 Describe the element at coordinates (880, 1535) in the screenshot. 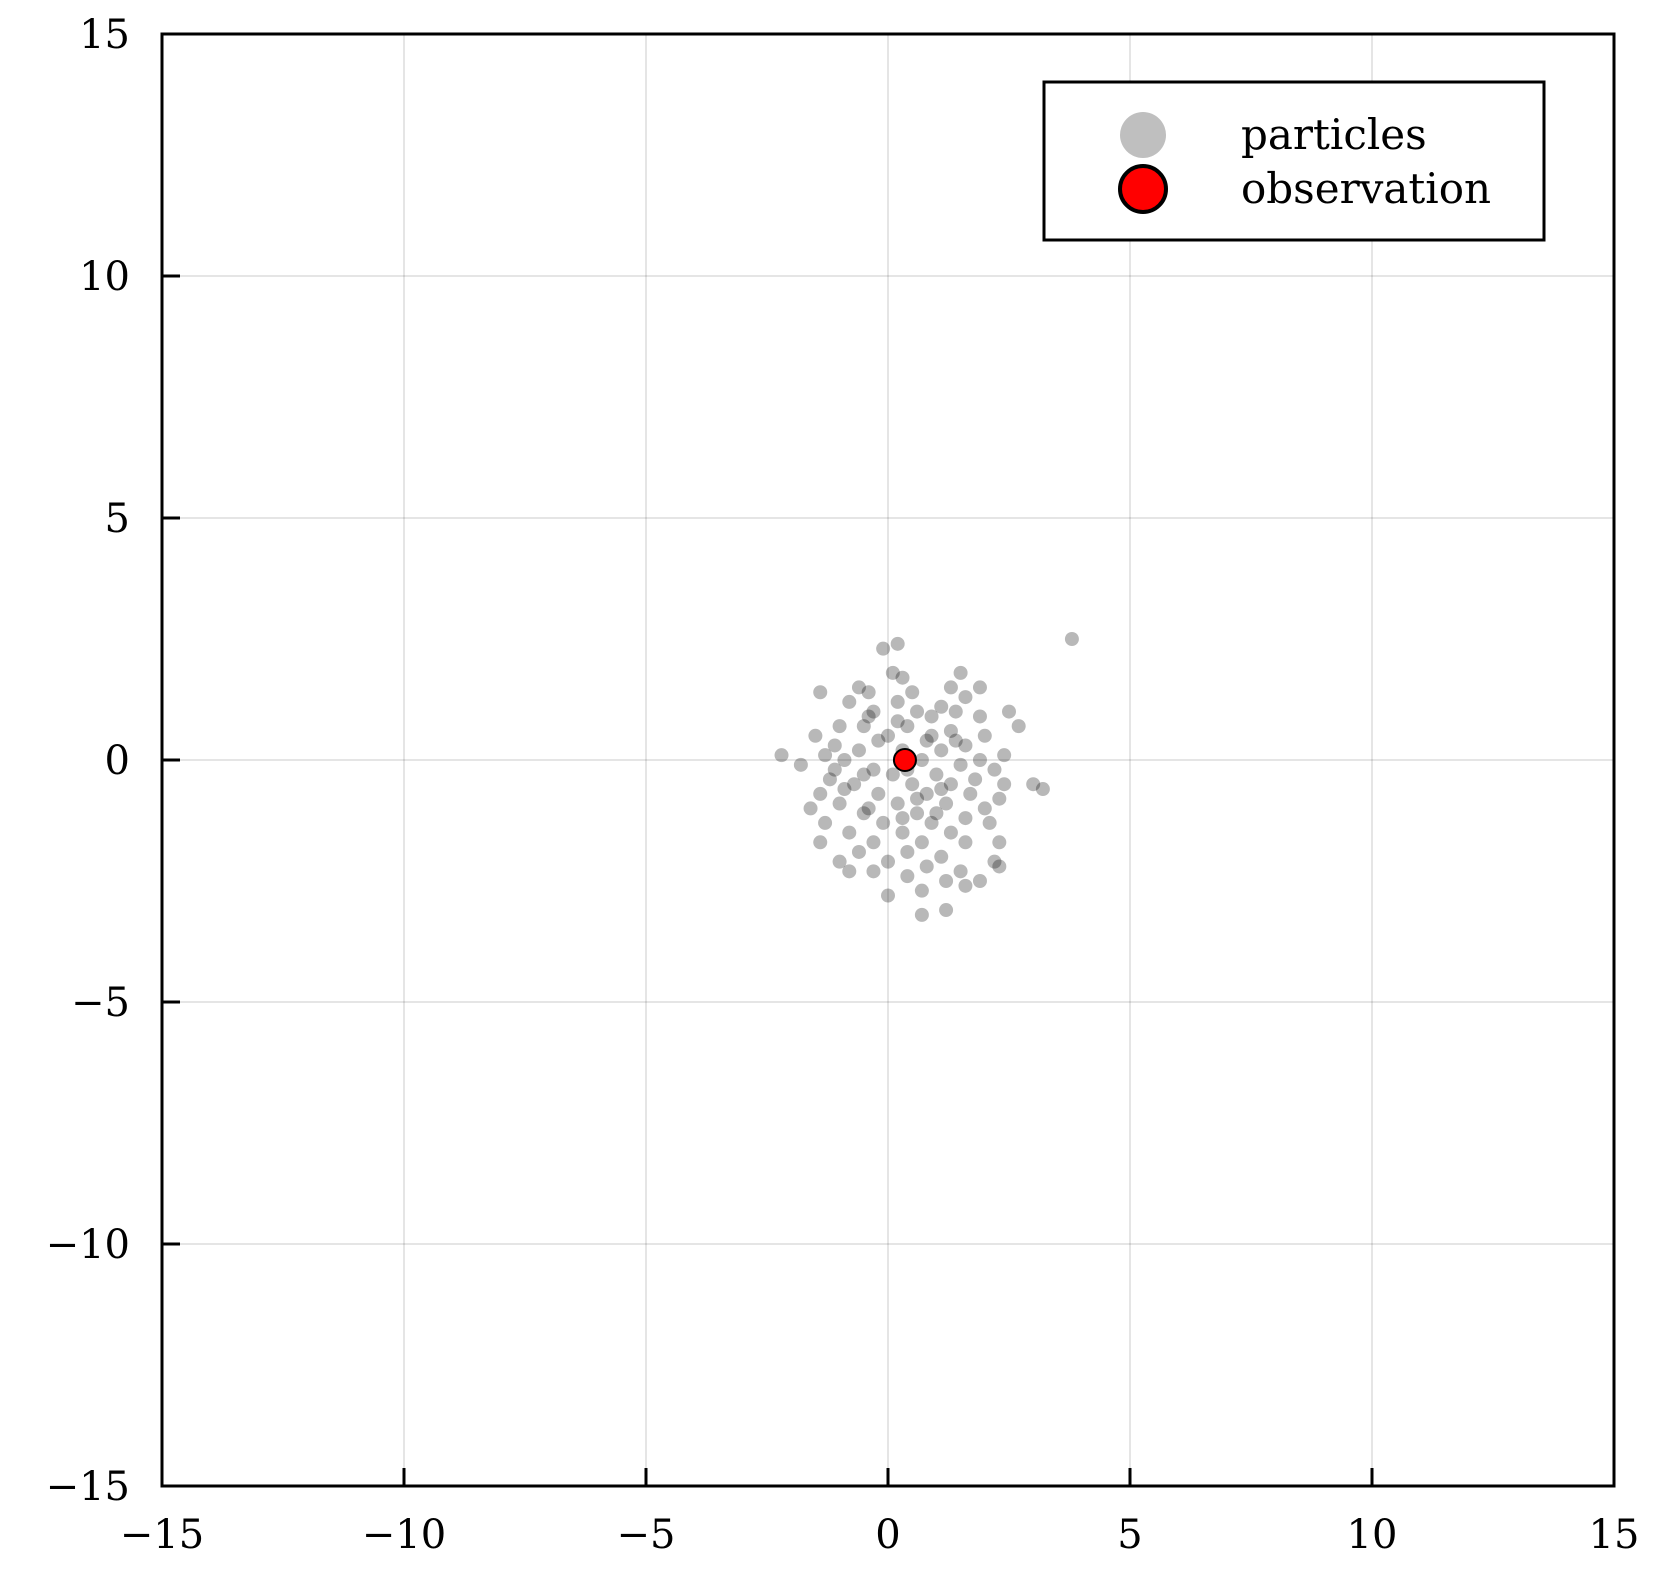

I see `x-tick-labels: −15 −10 −5 0 5 10 15` at that location.